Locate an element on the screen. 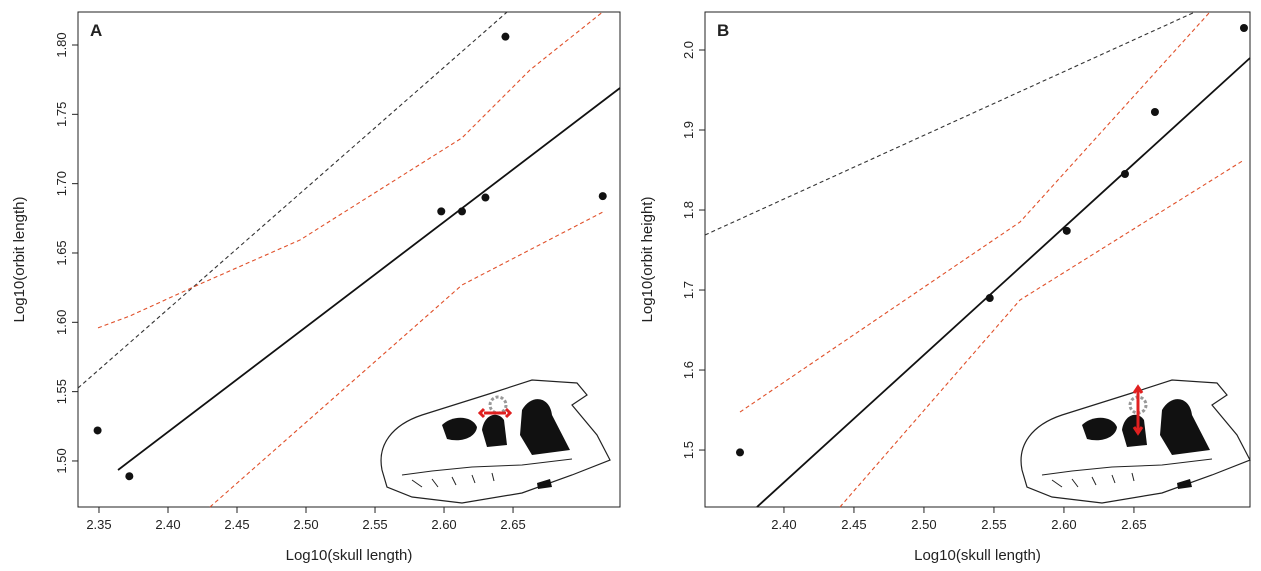 The image size is (1261, 571). y-tick-label: 1.80 is located at coordinates (61, 44).